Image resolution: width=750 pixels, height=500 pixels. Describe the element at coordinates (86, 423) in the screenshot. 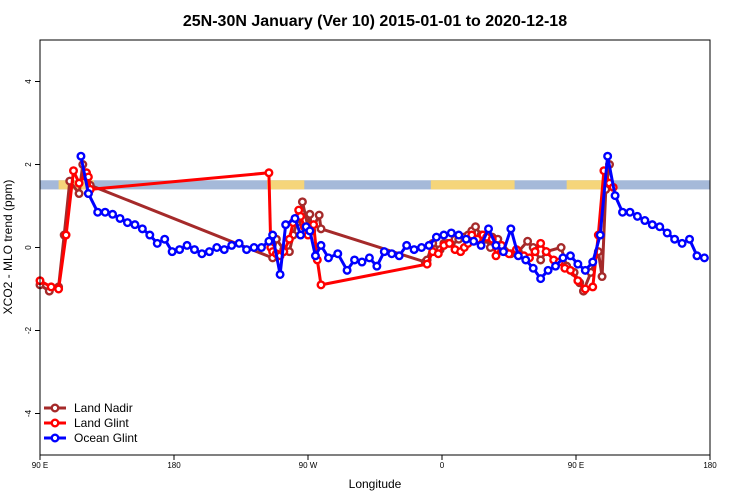

I see `legend-item: Land Glint` at that location.